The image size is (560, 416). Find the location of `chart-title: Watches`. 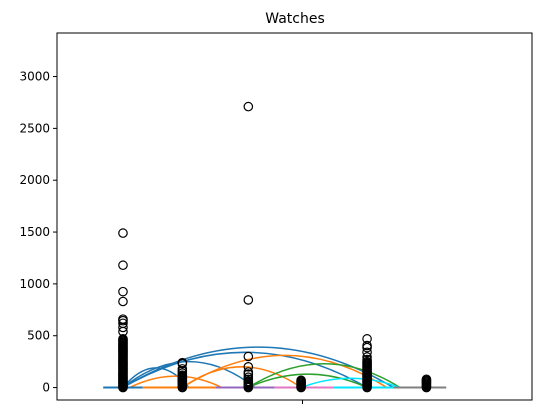

chart-title: Watches is located at coordinates (295, 19).